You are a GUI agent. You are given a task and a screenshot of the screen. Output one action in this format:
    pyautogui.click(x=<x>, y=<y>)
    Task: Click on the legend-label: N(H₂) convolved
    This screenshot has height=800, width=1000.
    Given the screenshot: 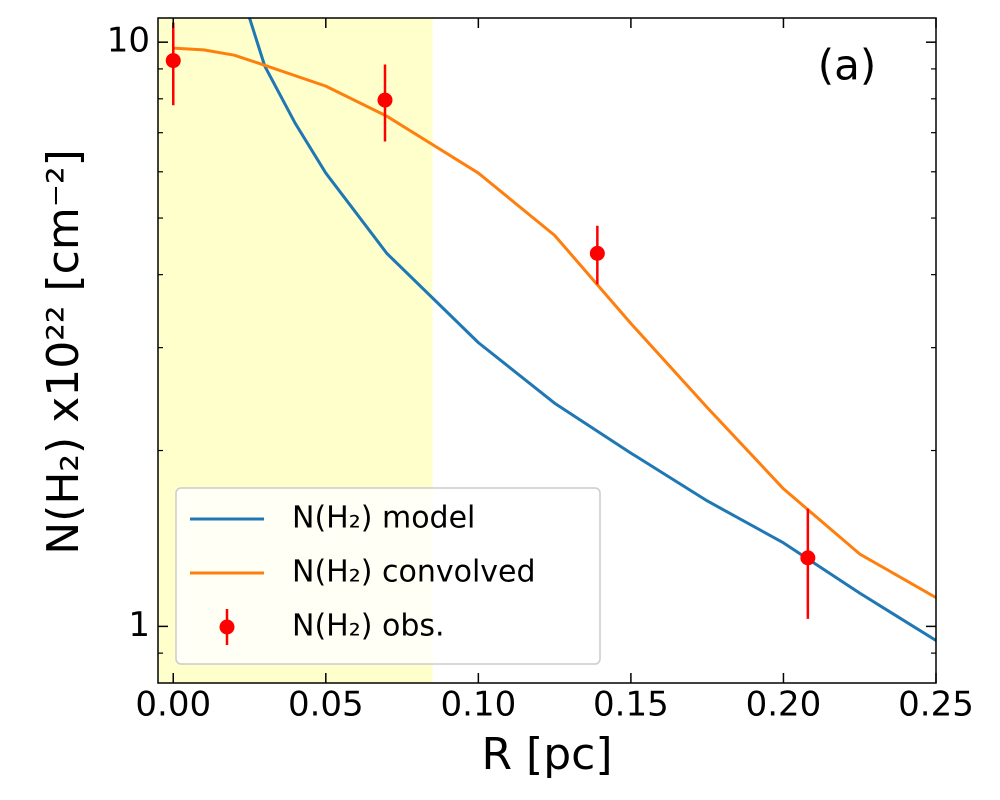 What is the action you would take?
    pyautogui.click(x=414, y=572)
    